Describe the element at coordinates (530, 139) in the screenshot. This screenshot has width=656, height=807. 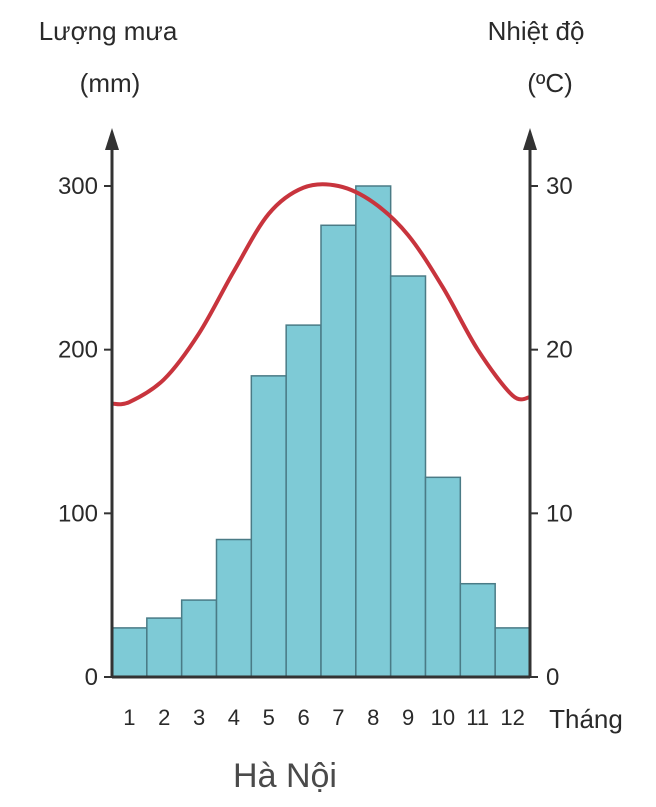
I see `right-axis-arrow` at that location.